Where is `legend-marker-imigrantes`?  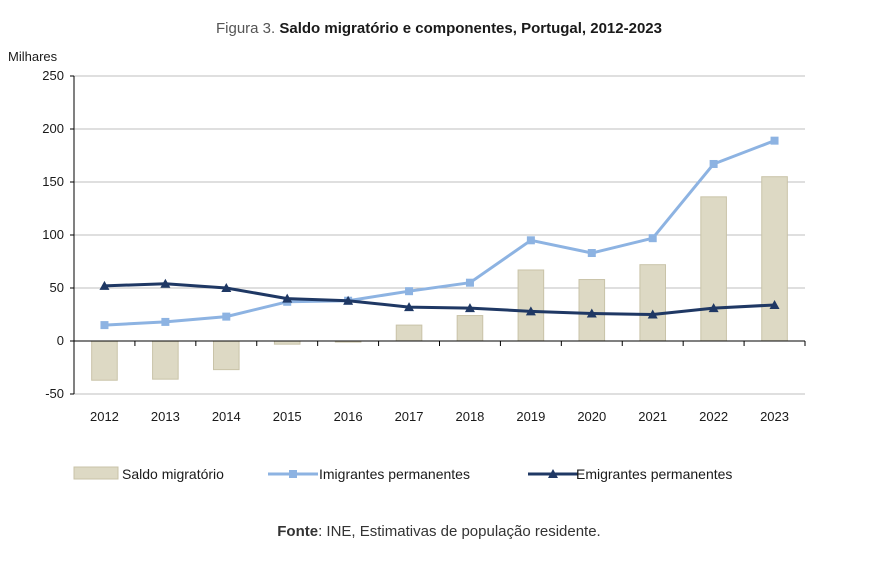
legend-marker-imigrantes is located at coordinates (293, 474).